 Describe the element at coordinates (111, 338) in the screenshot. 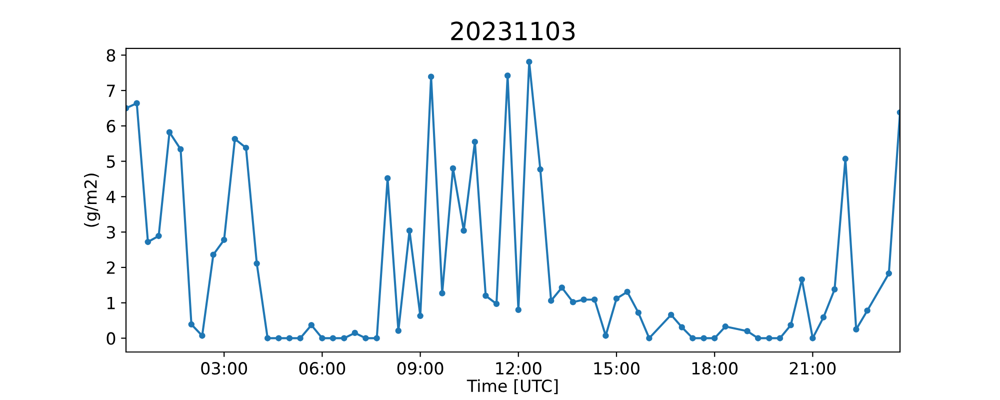

I see `y-tick-label: 0` at that location.